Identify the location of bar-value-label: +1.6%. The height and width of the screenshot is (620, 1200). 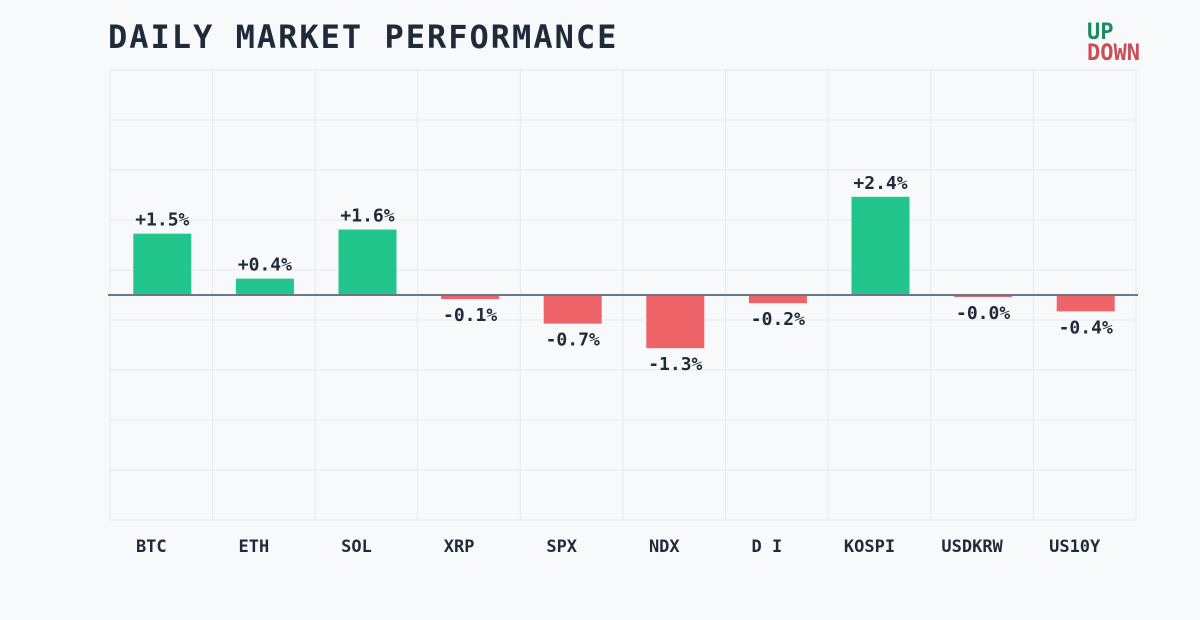
(367, 216).